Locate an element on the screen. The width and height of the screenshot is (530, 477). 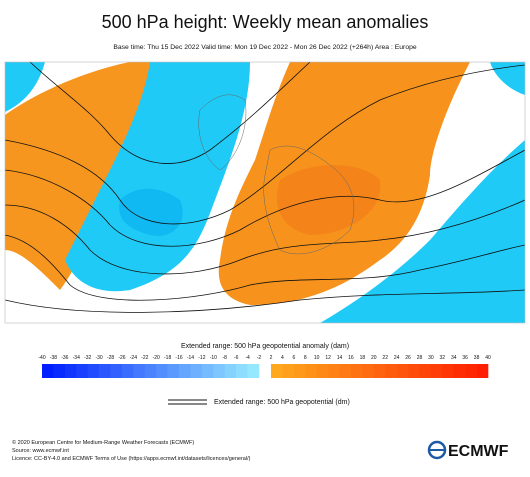
colorbar-tick-label: 14 is located at coordinates (340, 358).